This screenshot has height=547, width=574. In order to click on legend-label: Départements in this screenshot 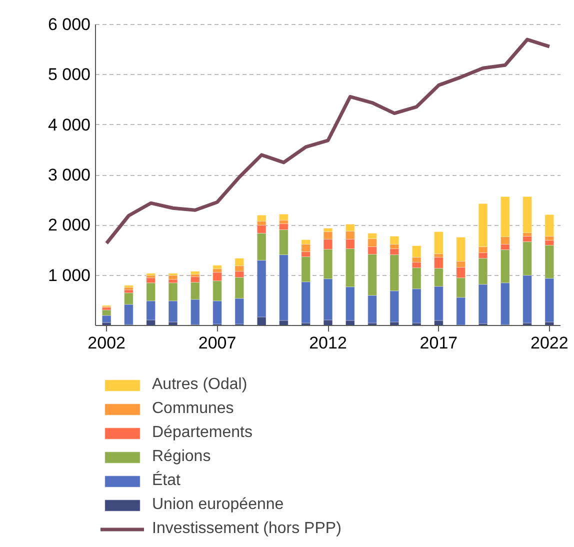, I will do `click(202, 433)`.